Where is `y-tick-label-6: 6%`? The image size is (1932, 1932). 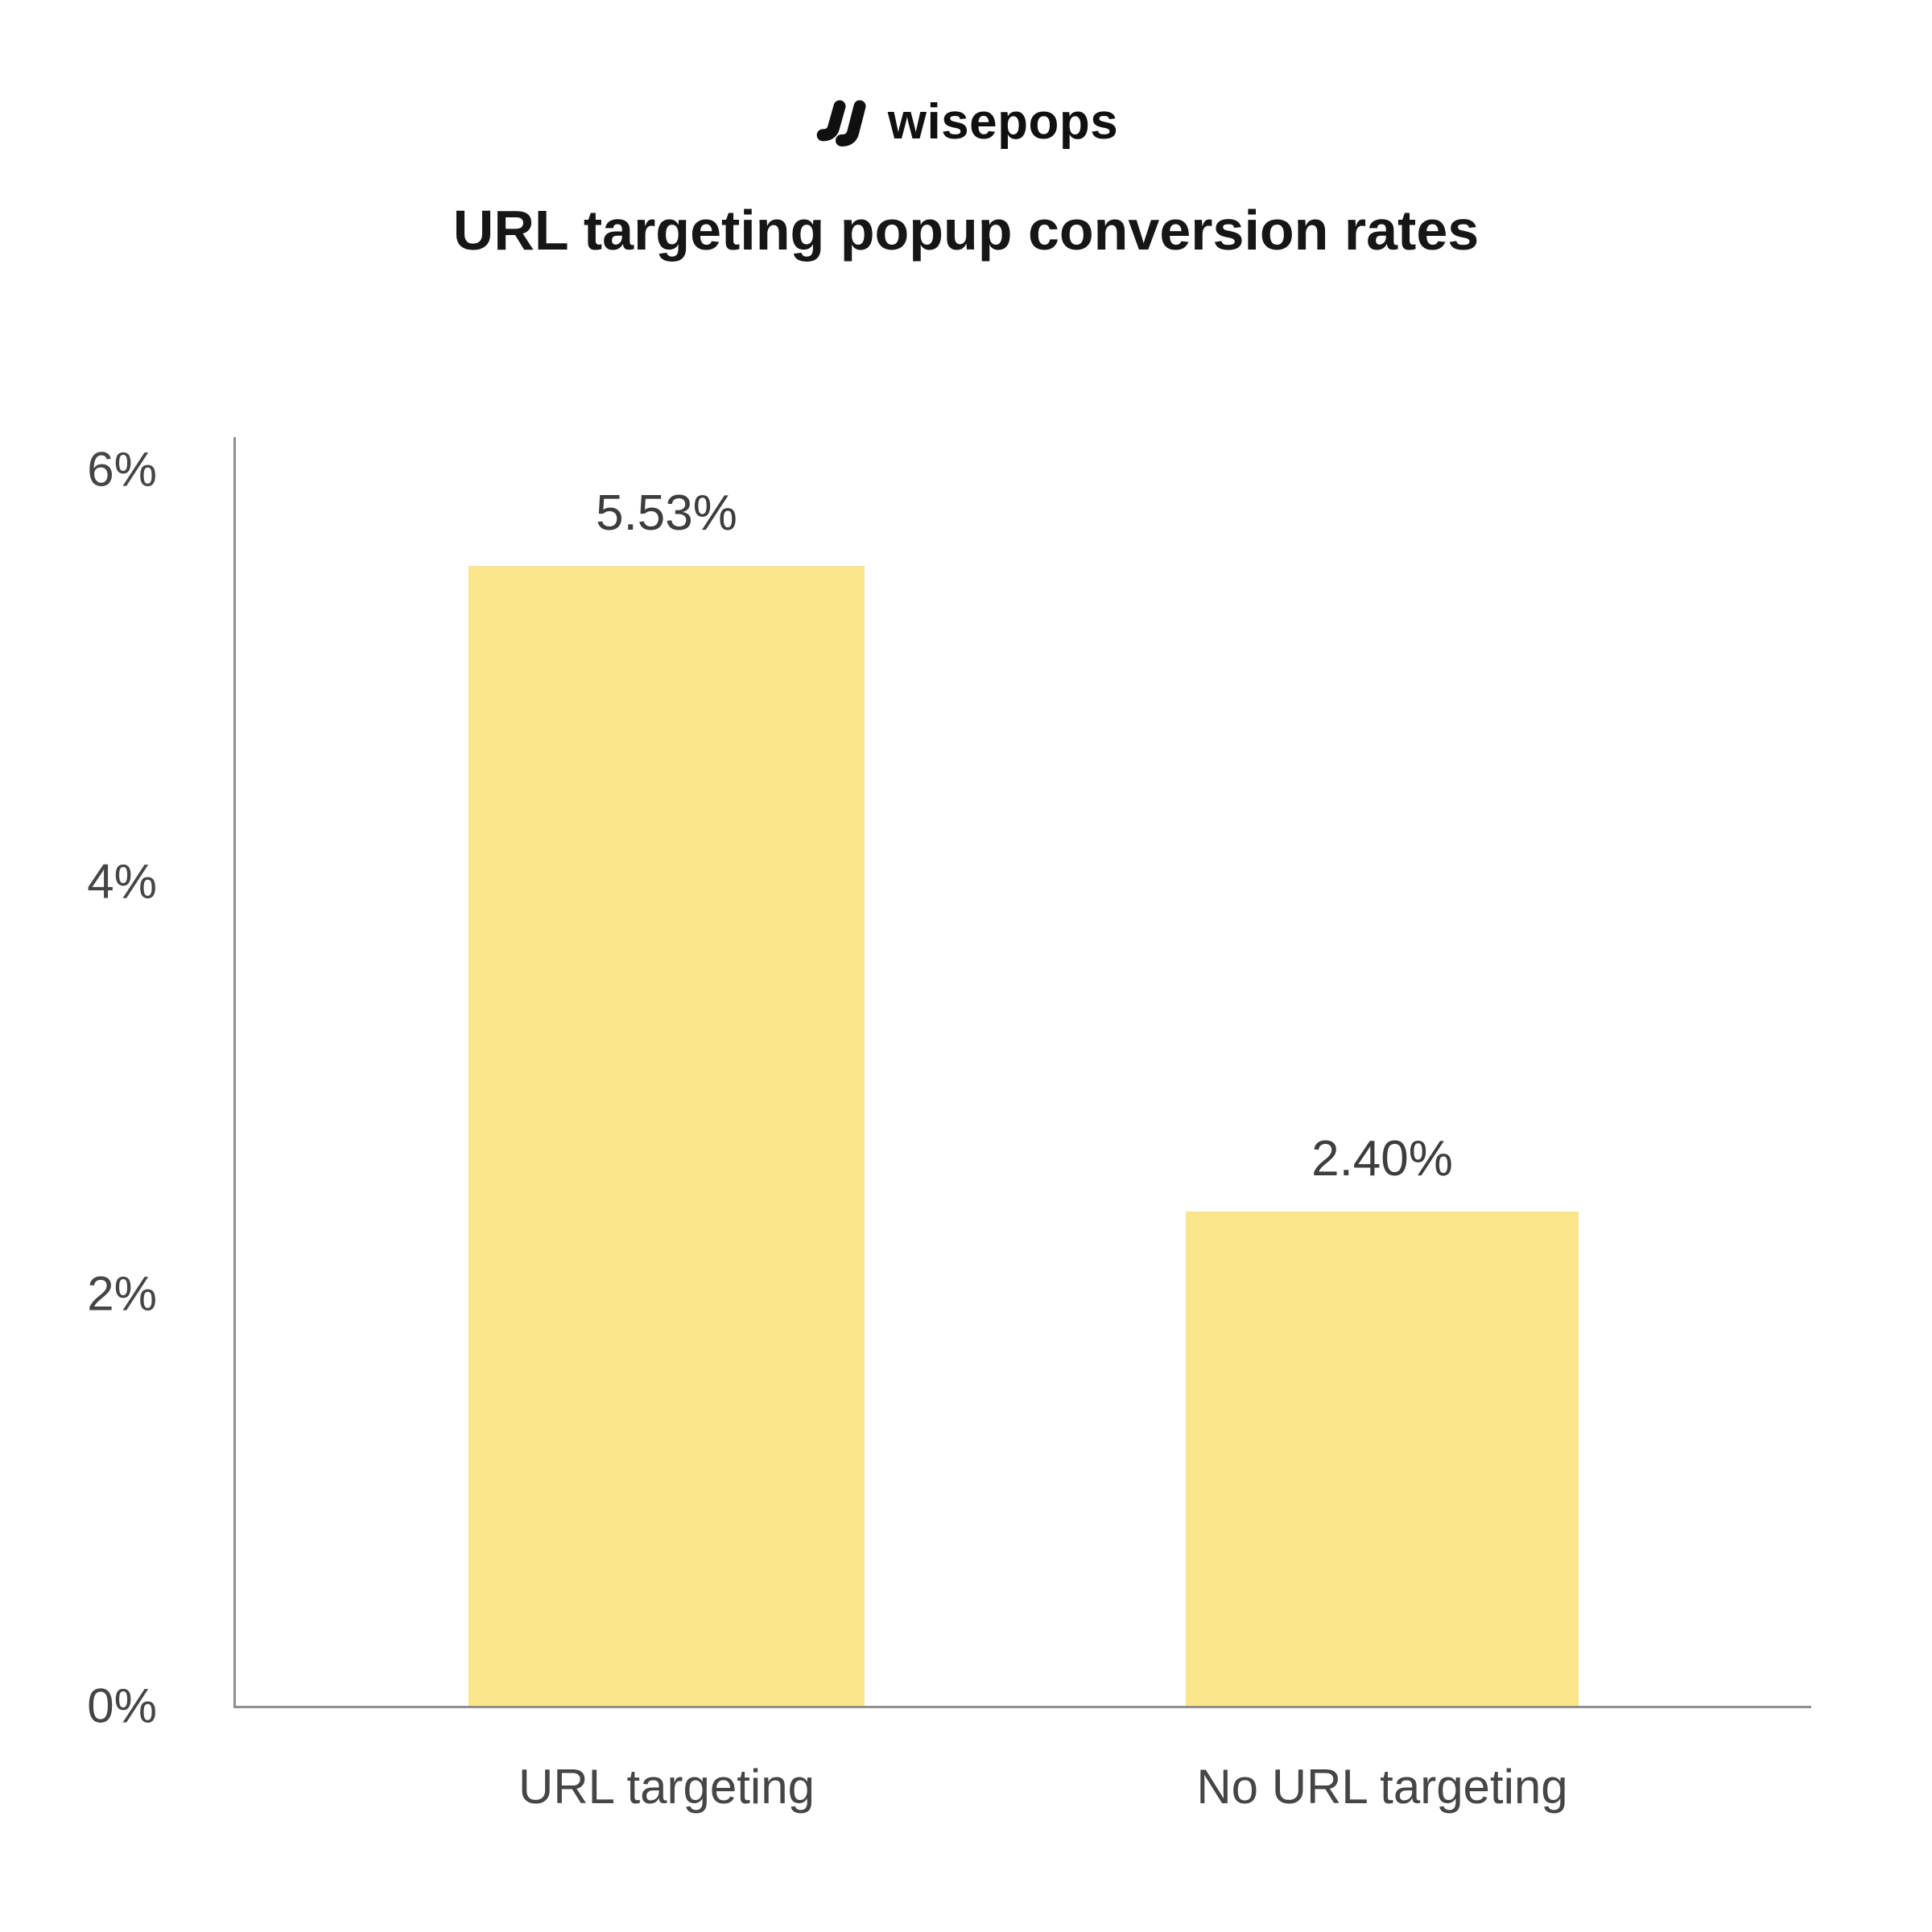 y-tick-label-6: 6% is located at coordinates (122, 469).